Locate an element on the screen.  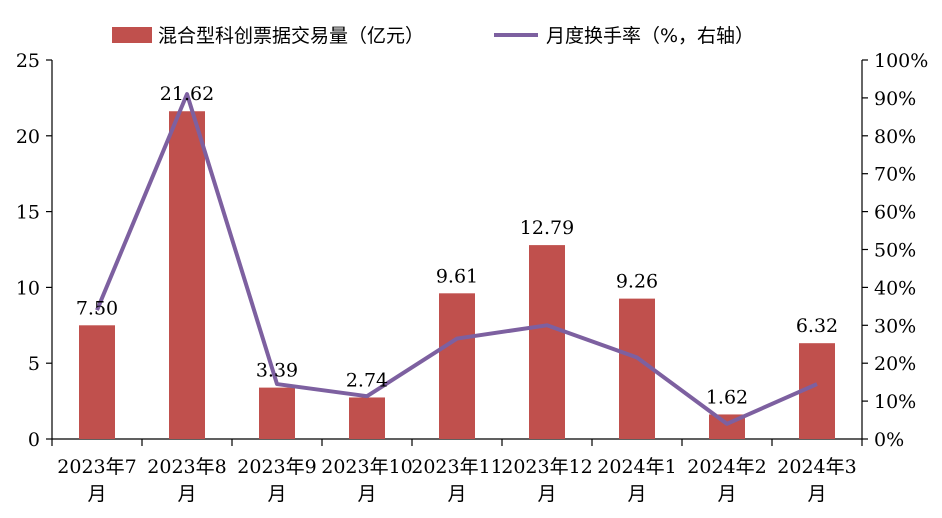
y-left-tick-label: 15 is located at coordinates (28, 213).